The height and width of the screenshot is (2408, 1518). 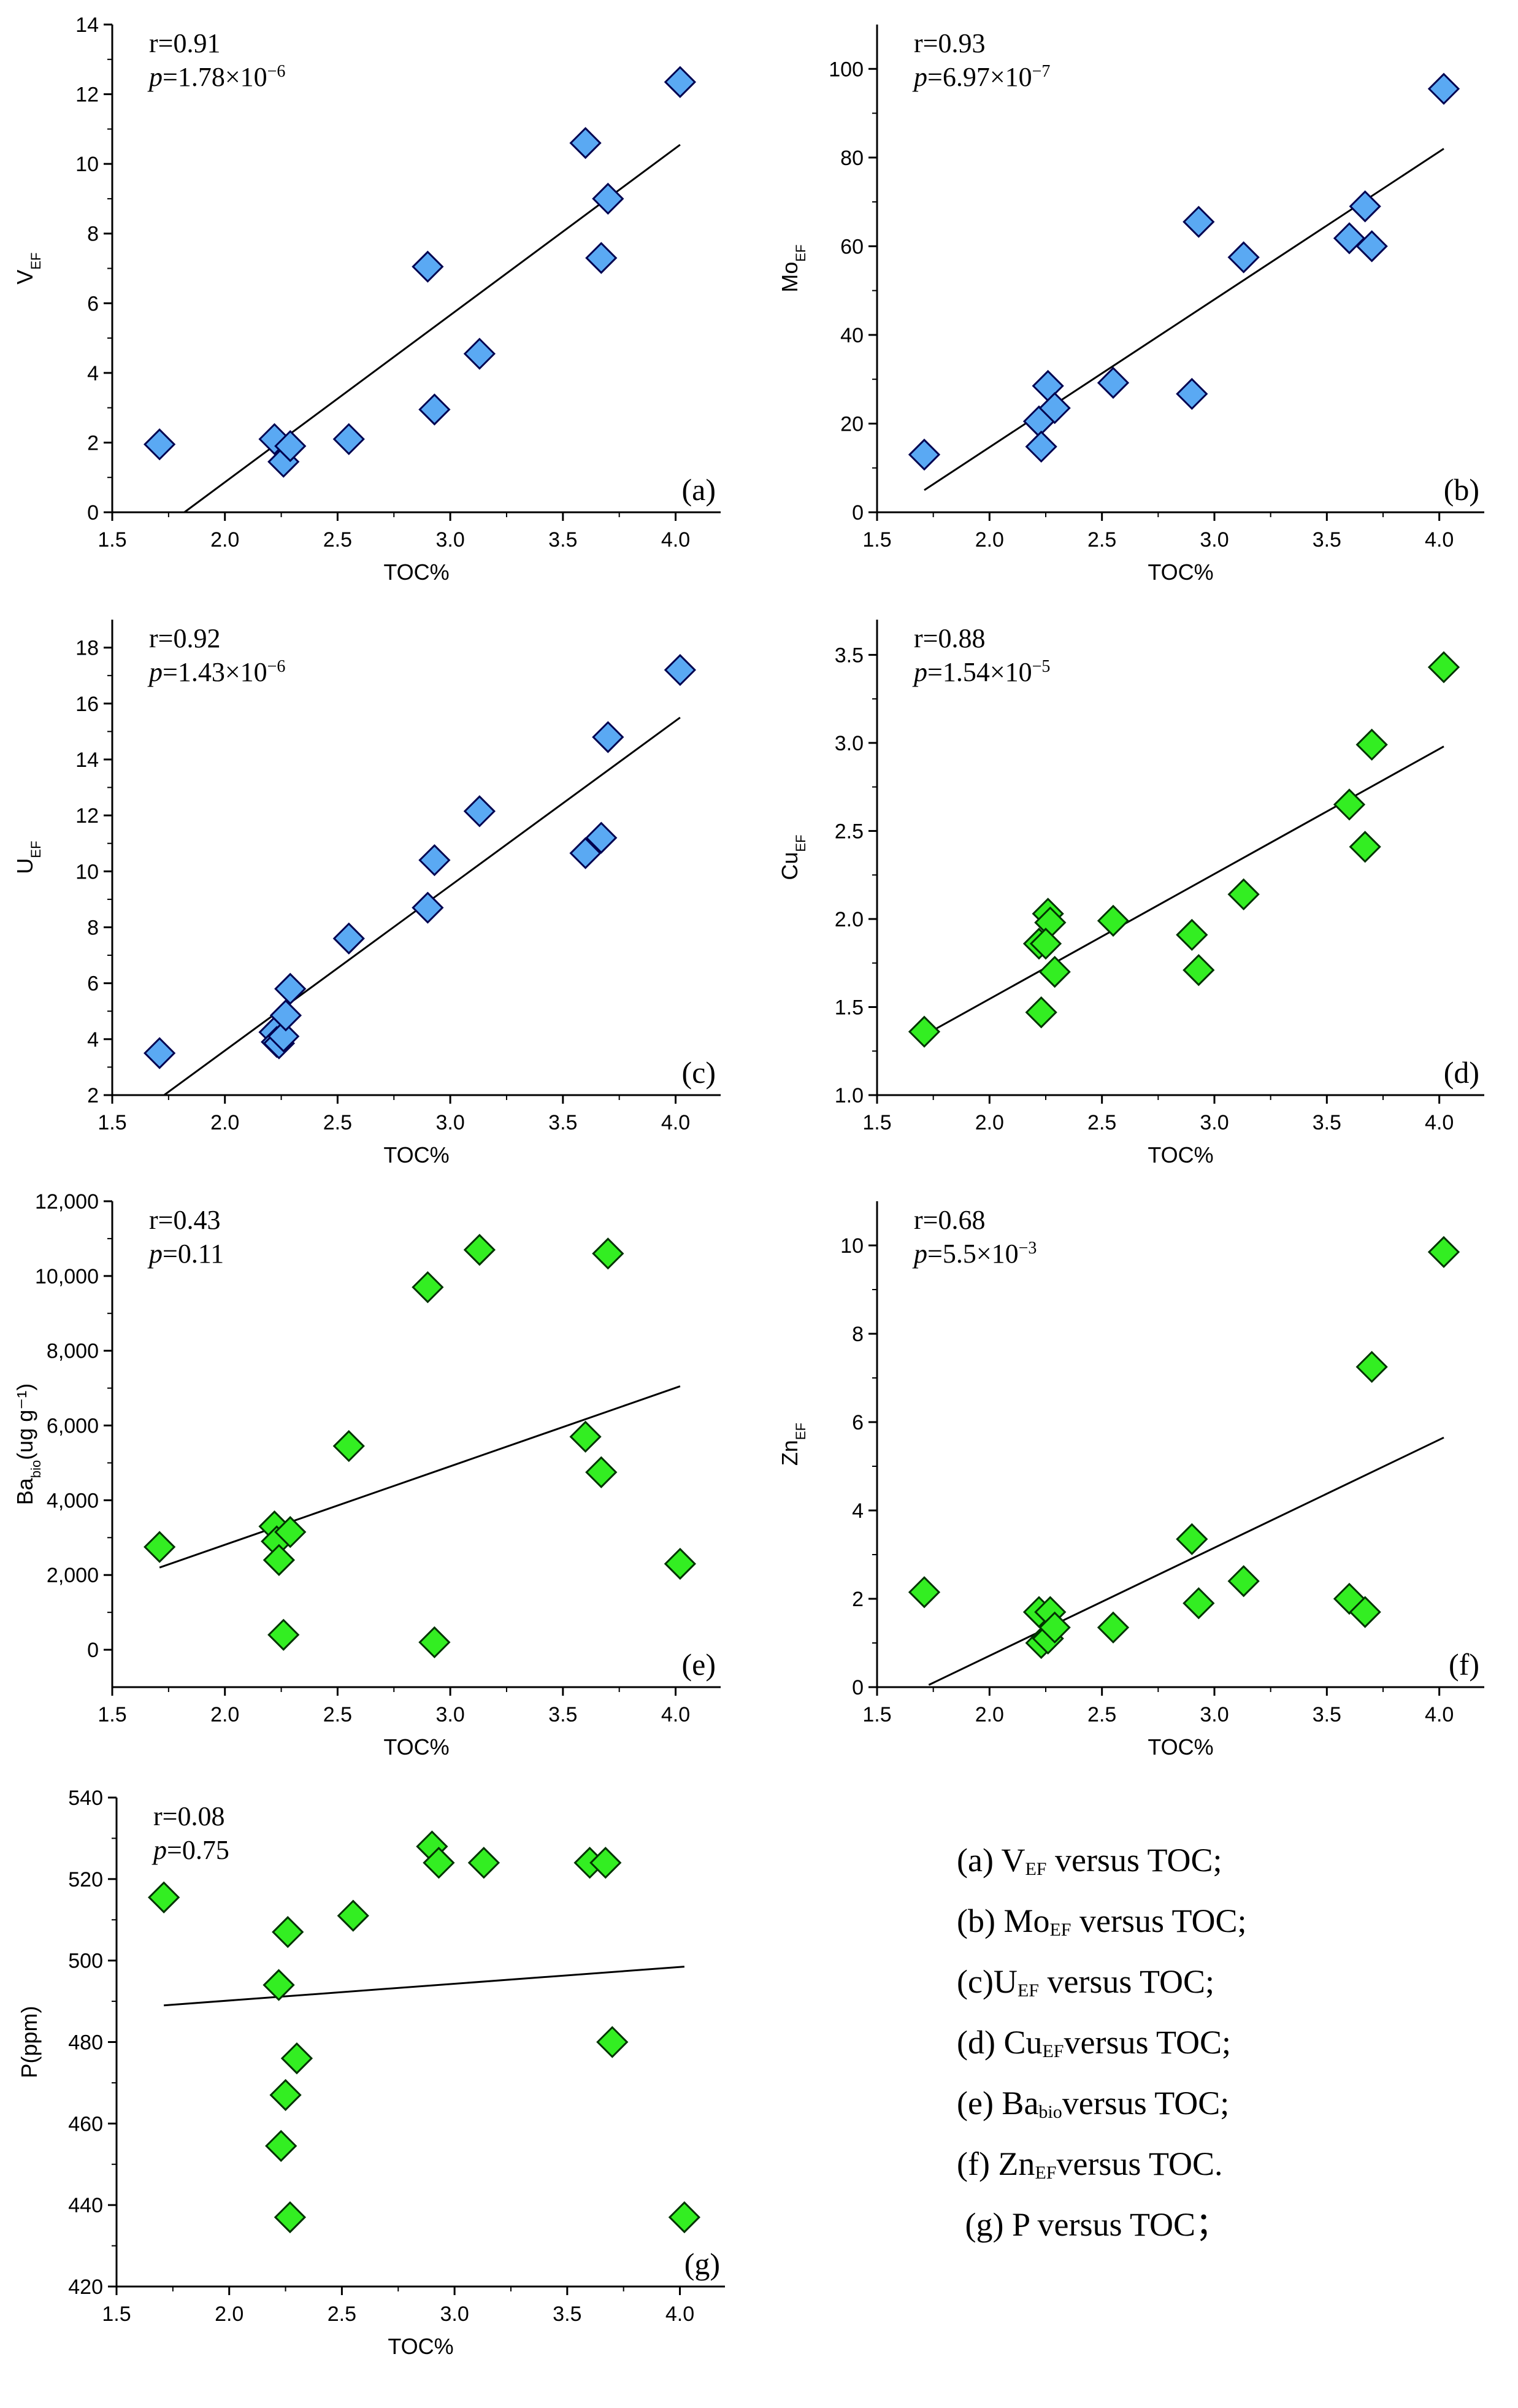 What do you see at coordinates (1233, 2225) in the screenshot?
I see `caption-line: (g) P versus TOC；` at bounding box center [1233, 2225].